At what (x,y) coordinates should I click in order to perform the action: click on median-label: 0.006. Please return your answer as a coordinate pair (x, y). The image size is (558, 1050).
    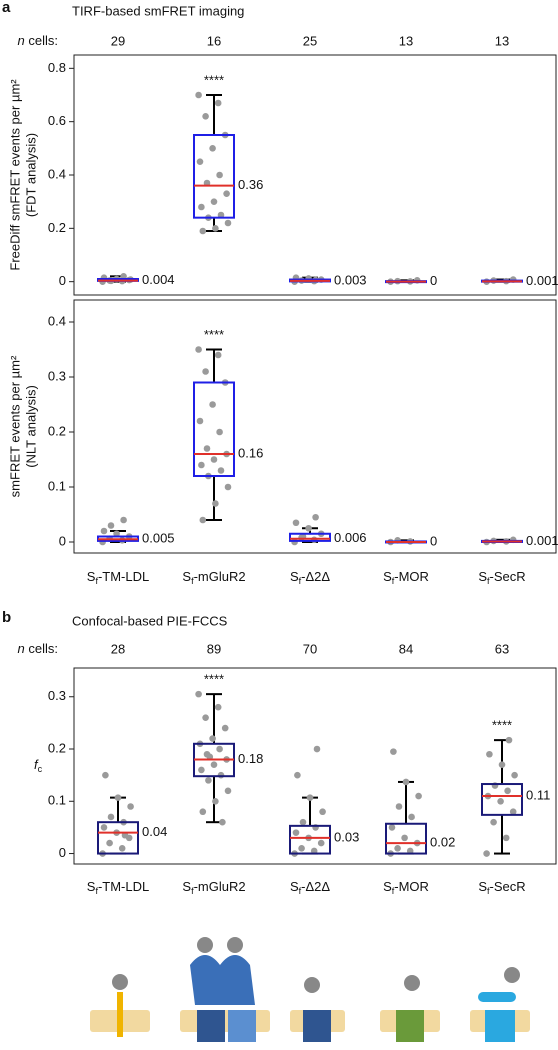
    Looking at the image, I should click on (350, 537).